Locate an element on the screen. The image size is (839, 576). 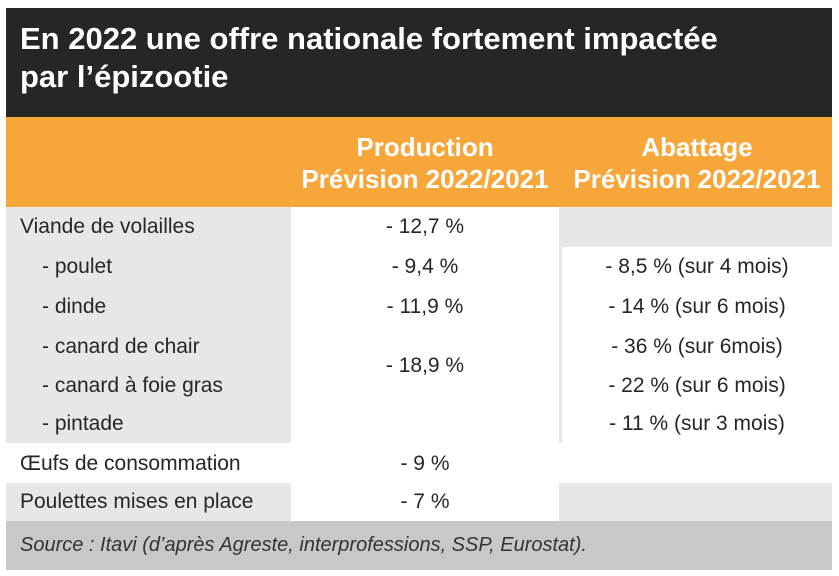
production-value: - 11,9 % is located at coordinates (425, 306).